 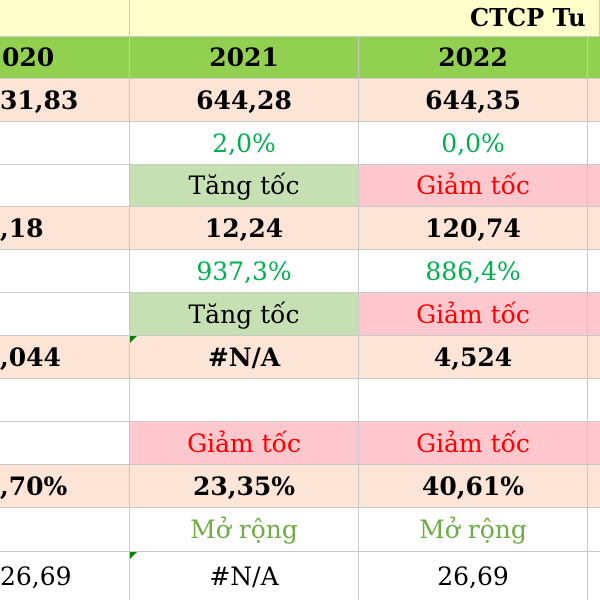 I want to click on cell-r1-c1: 644,28, so click(x=244, y=100).